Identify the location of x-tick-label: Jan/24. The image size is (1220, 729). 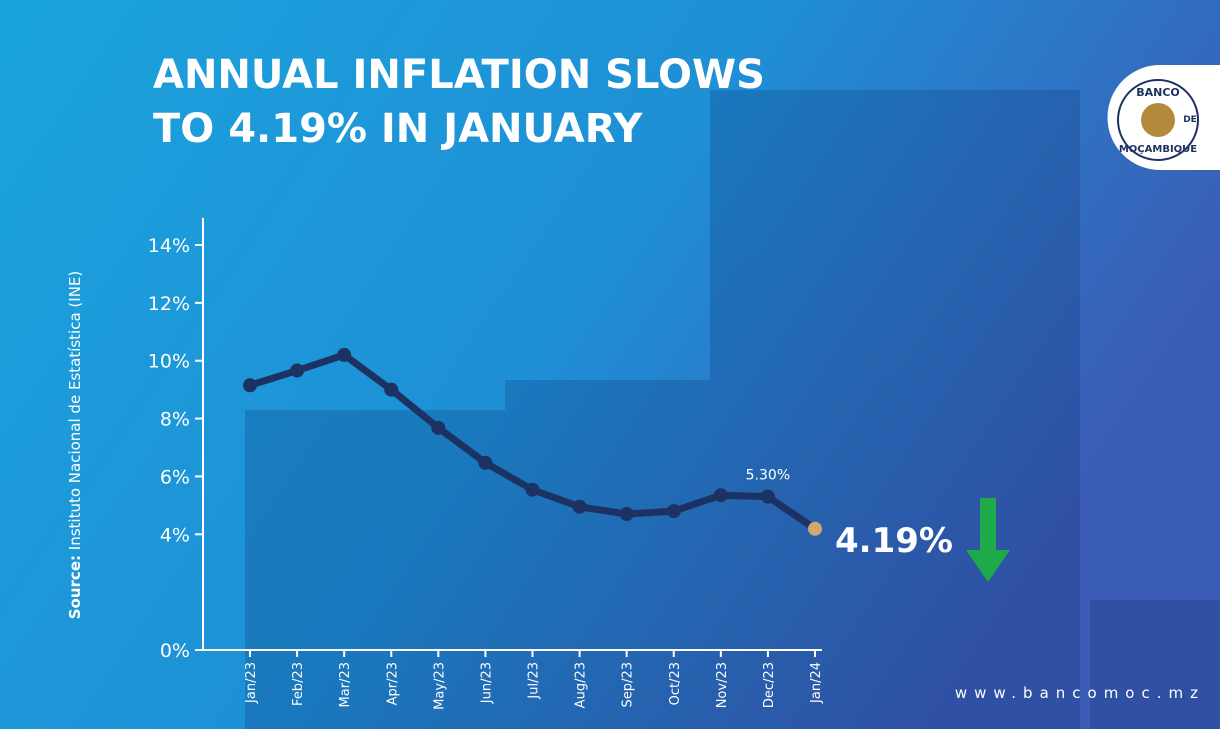
(816, 683).